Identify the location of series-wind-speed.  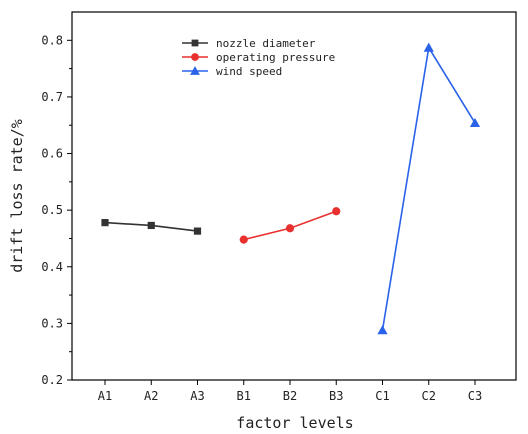
(429, 188).